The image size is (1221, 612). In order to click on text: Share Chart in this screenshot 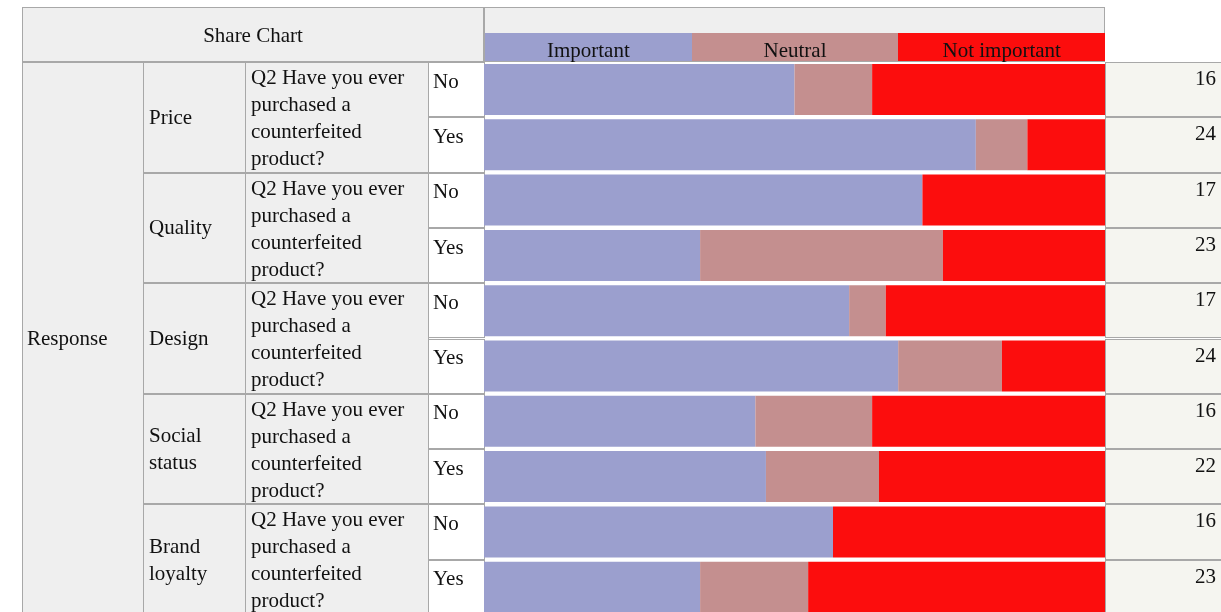, I will do `click(253, 34)`.